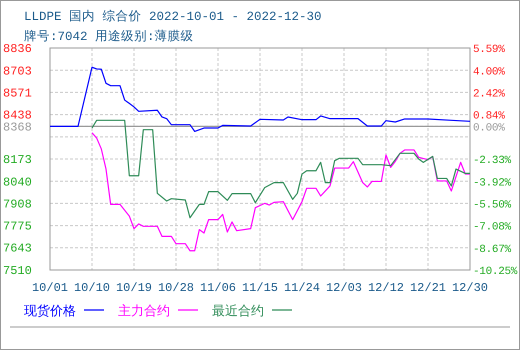 This screenshot has height=350, width=520. I want to click on x-tick-label: 10/19, so click(134, 288).